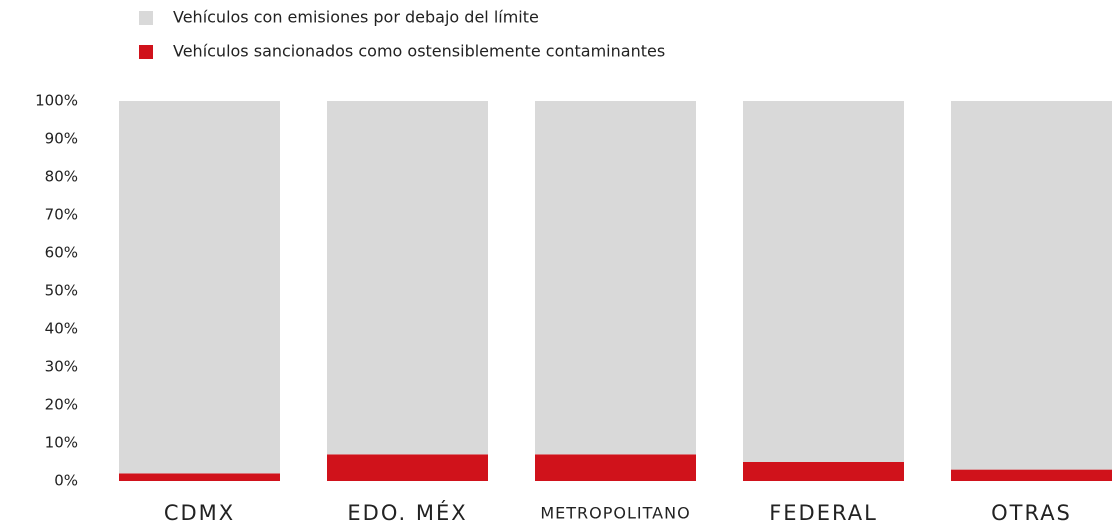  Describe the element at coordinates (1031, 513) in the screenshot. I see `x-tick-label: OTRAS` at that location.